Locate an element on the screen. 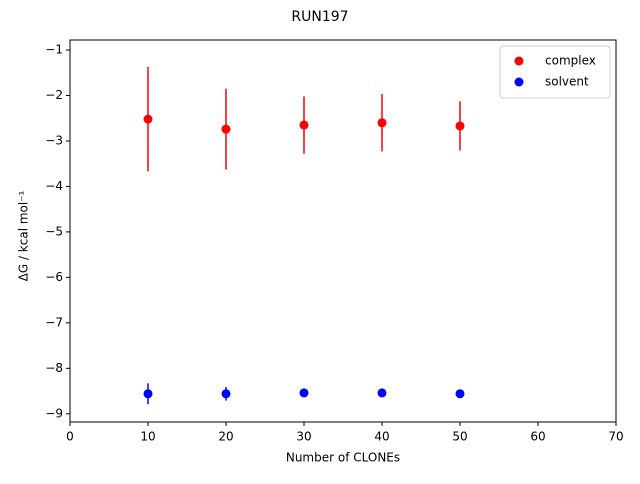  legend-label: complex is located at coordinates (570, 61).